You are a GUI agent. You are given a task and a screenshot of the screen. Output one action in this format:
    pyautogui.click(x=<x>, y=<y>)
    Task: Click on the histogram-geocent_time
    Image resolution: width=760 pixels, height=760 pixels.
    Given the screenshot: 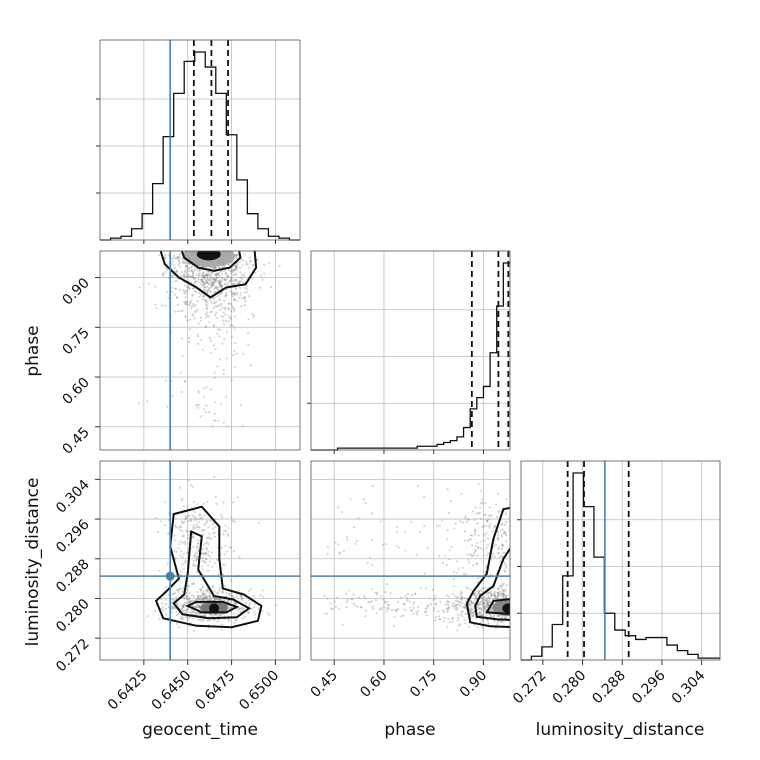 What is the action you would take?
    pyautogui.click(x=200, y=146)
    